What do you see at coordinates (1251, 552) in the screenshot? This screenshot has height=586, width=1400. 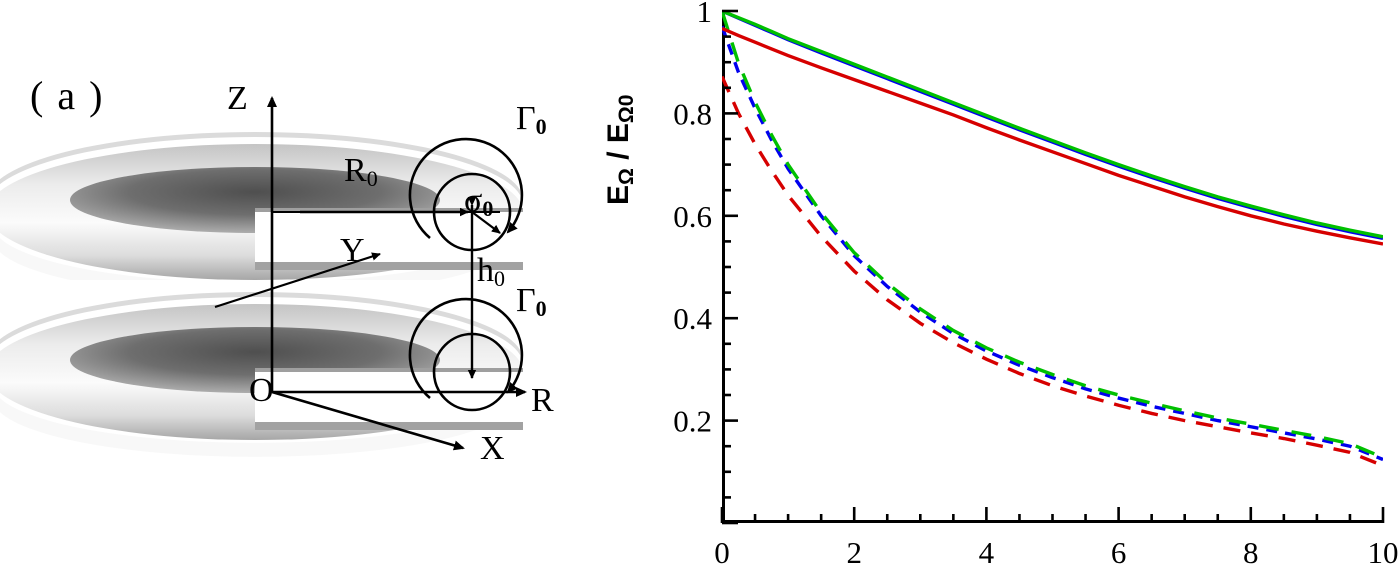 I see `x-tick-label-4: 8` at bounding box center [1251, 552].